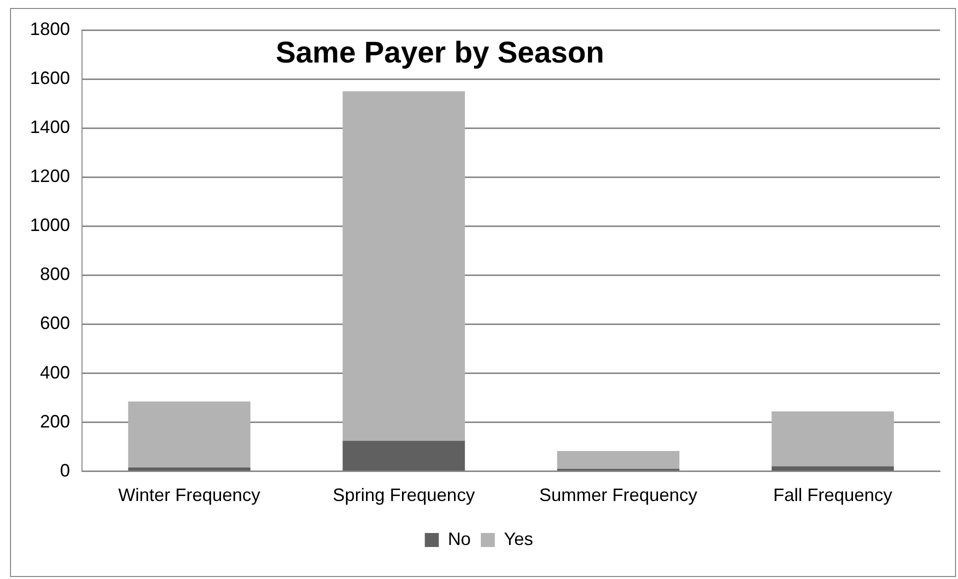  Describe the element at coordinates (55, 323) in the screenshot. I see `y-tick-label: 600` at that location.